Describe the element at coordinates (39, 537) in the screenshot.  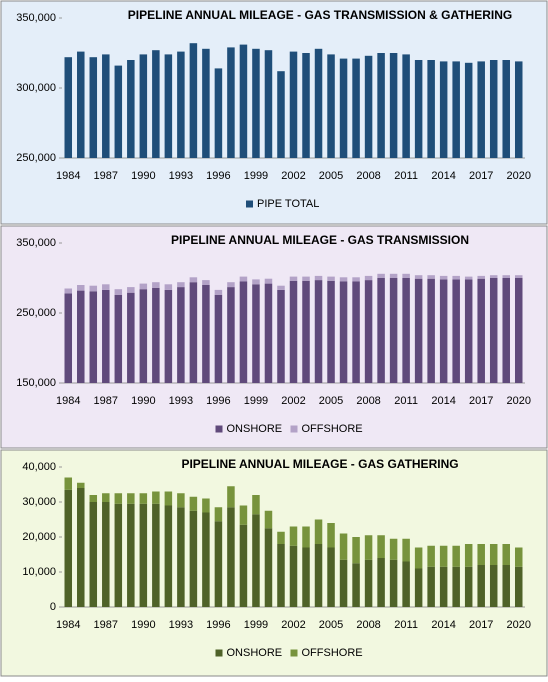
I see `y-tick-label: 20,000` at that location.